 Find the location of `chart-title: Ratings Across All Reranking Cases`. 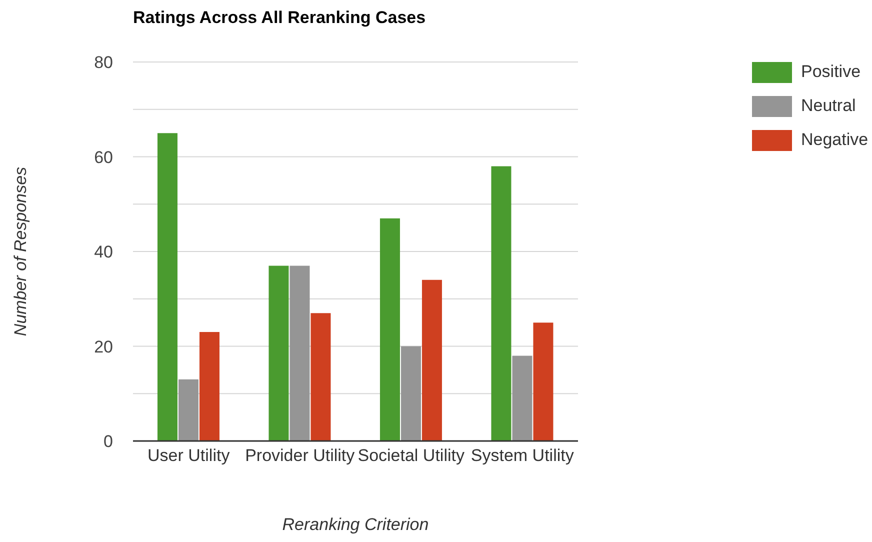

chart-title: Ratings Across All Reranking Cases is located at coordinates (279, 18).